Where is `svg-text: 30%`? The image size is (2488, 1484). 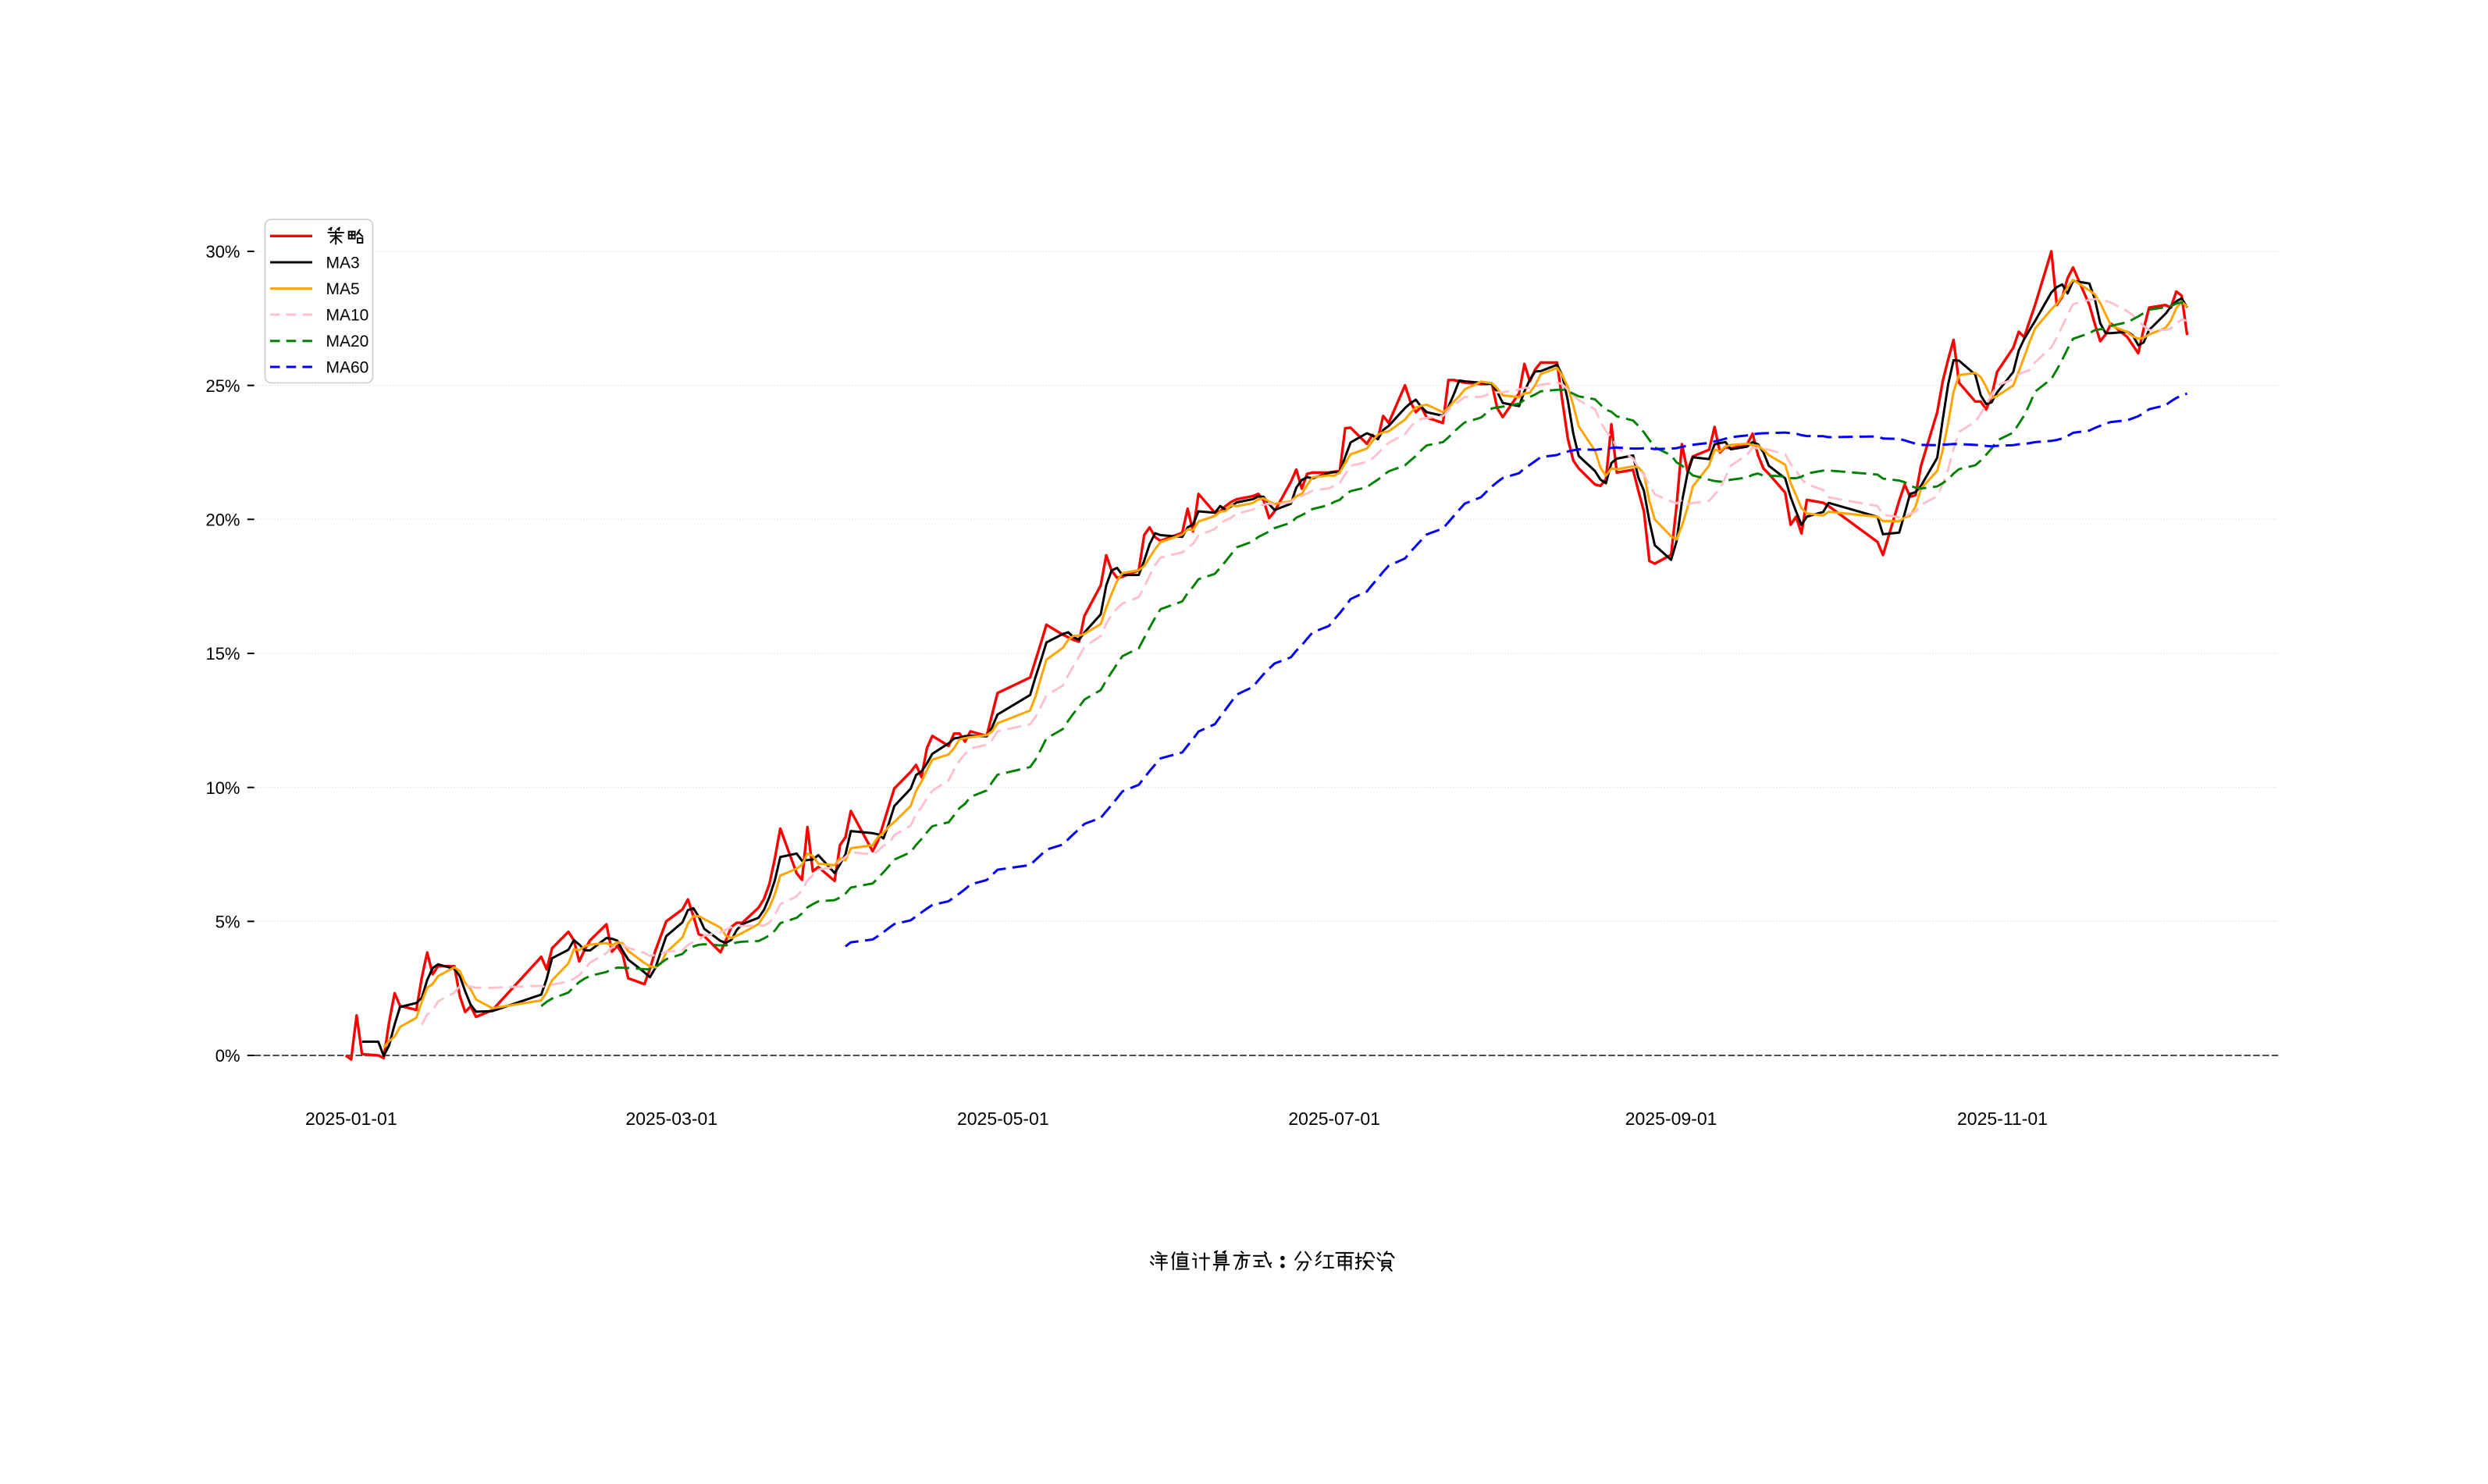 svg-text: 30% is located at coordinates (222, 252).